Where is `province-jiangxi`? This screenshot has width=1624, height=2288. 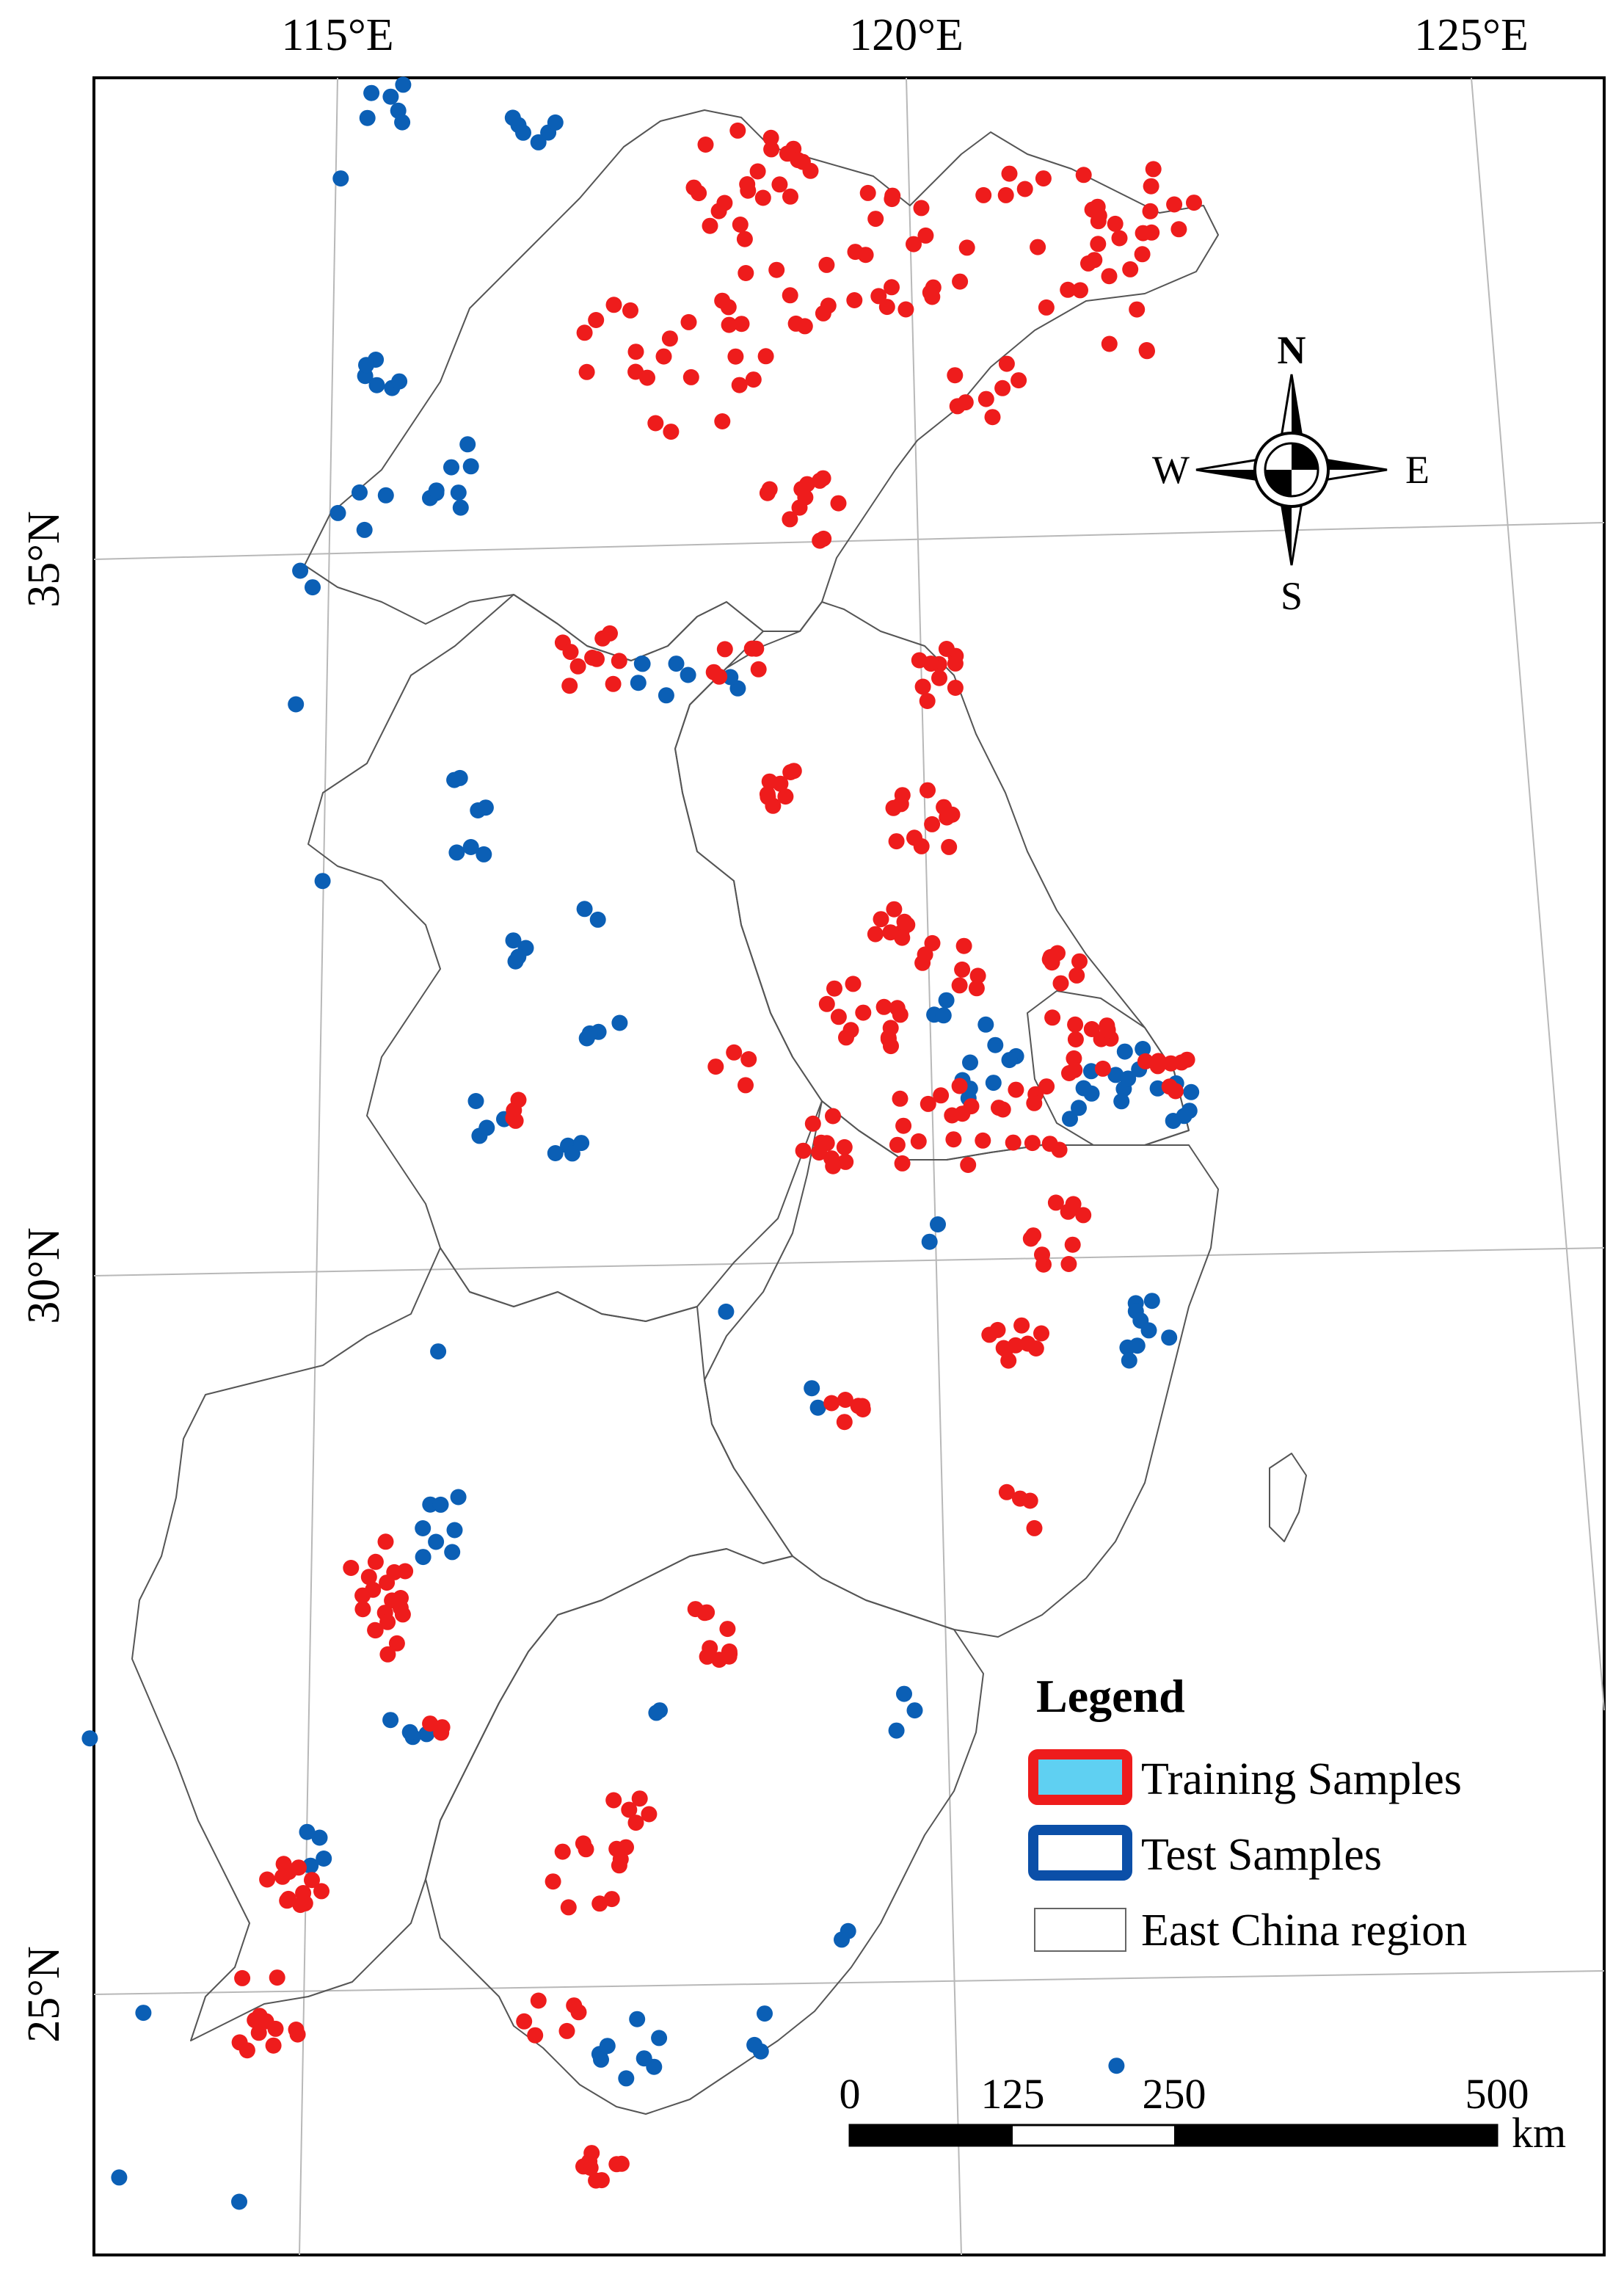 province-jiangxi is located at coordinates (462, 1644).